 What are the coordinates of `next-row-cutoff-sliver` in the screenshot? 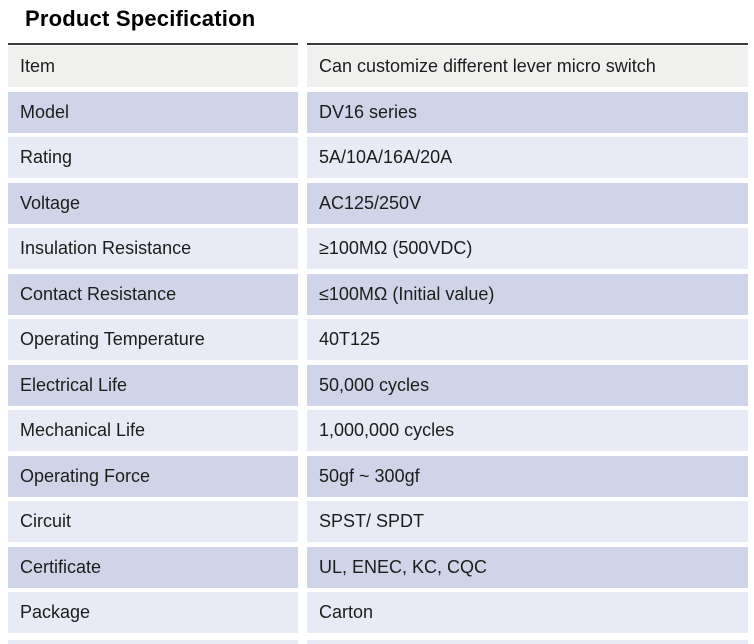 It's located at (378, 642).